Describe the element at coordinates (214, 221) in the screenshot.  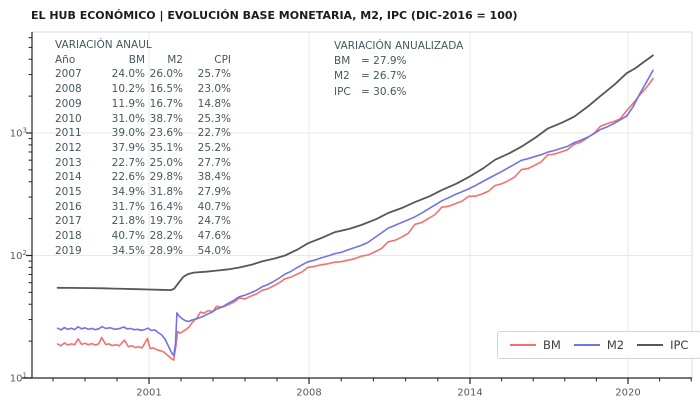
I see `table-cell: 24.7%` at that location.